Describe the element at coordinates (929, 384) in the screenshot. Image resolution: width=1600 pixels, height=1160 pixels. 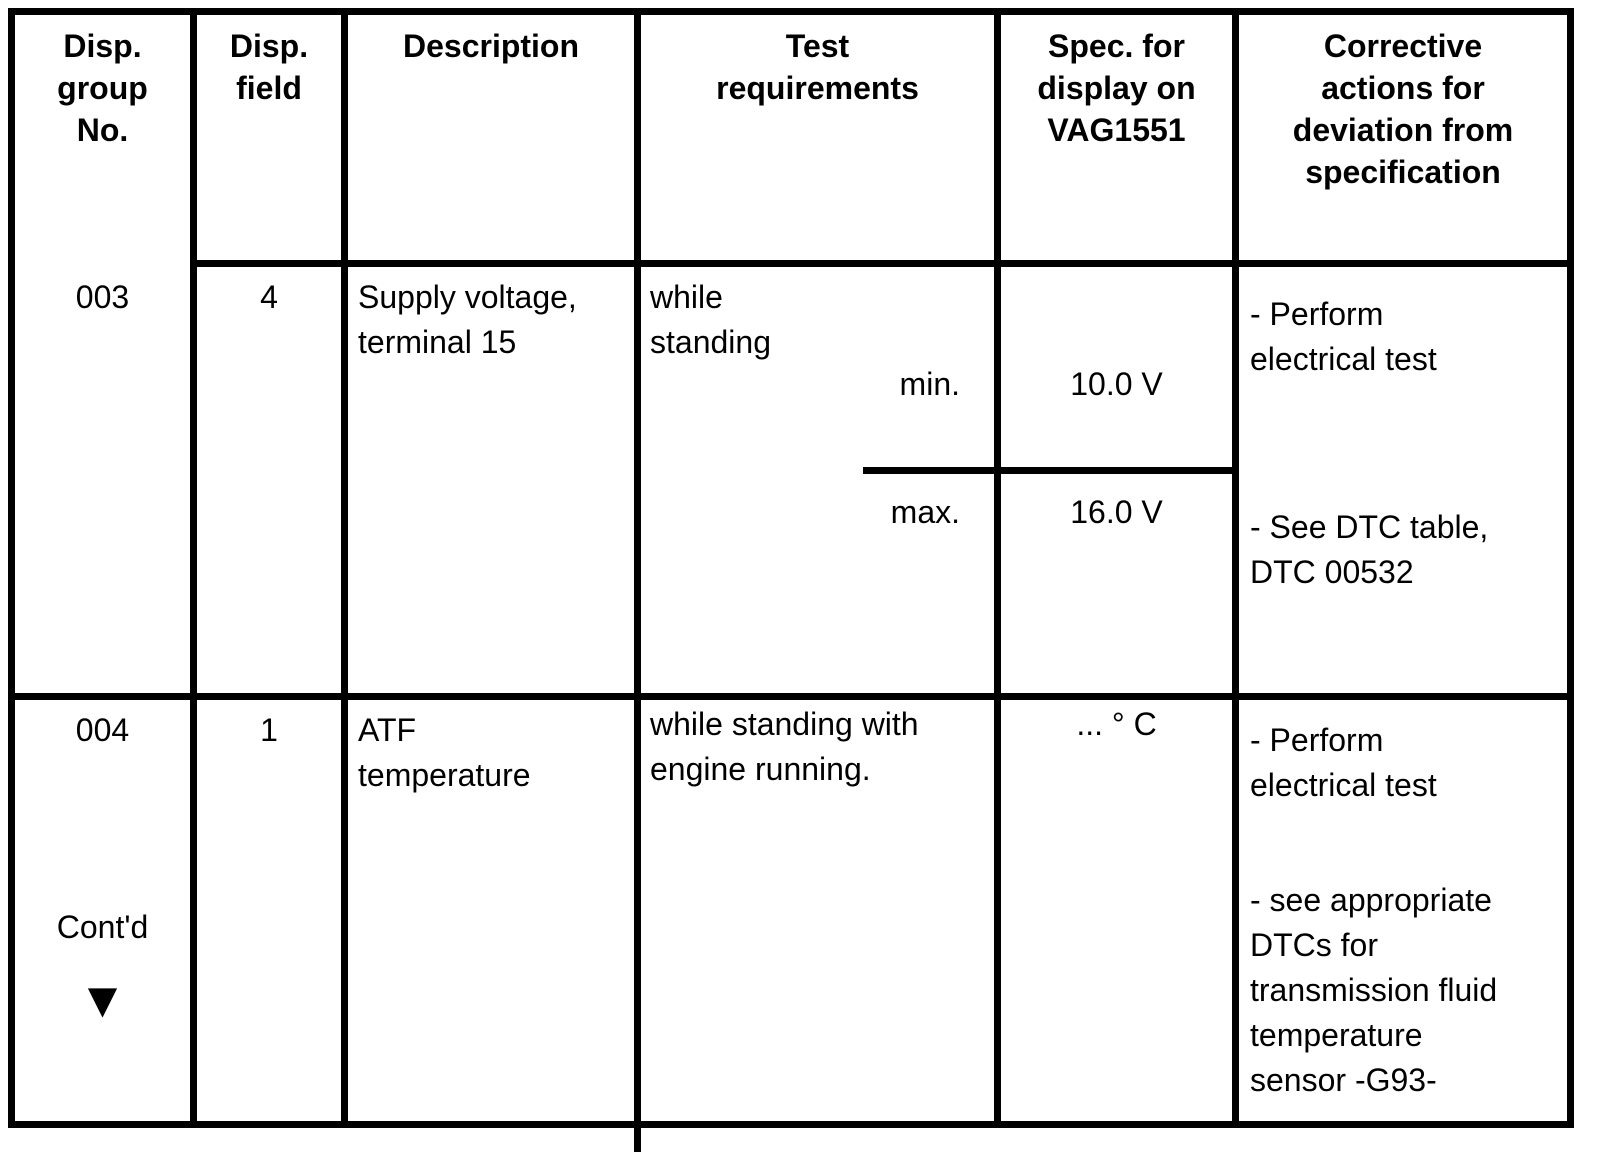
I see `row-003-min-label: min.` at that location.